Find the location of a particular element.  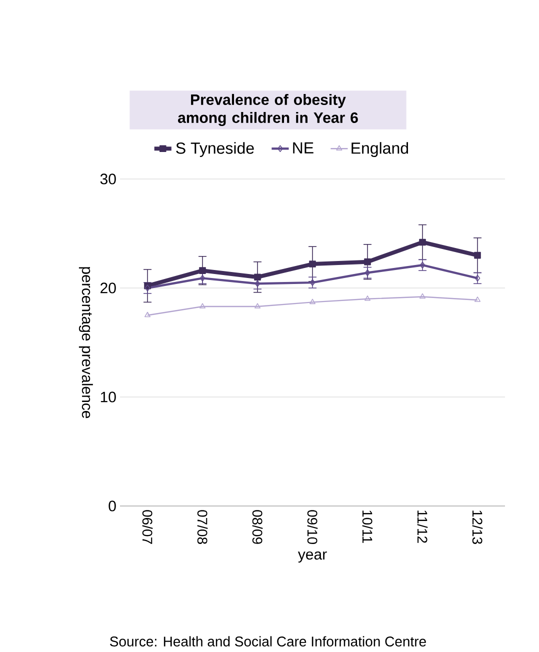

source-note: Source: Health and Social Care Information Centre is located at coordinates (268, 641).